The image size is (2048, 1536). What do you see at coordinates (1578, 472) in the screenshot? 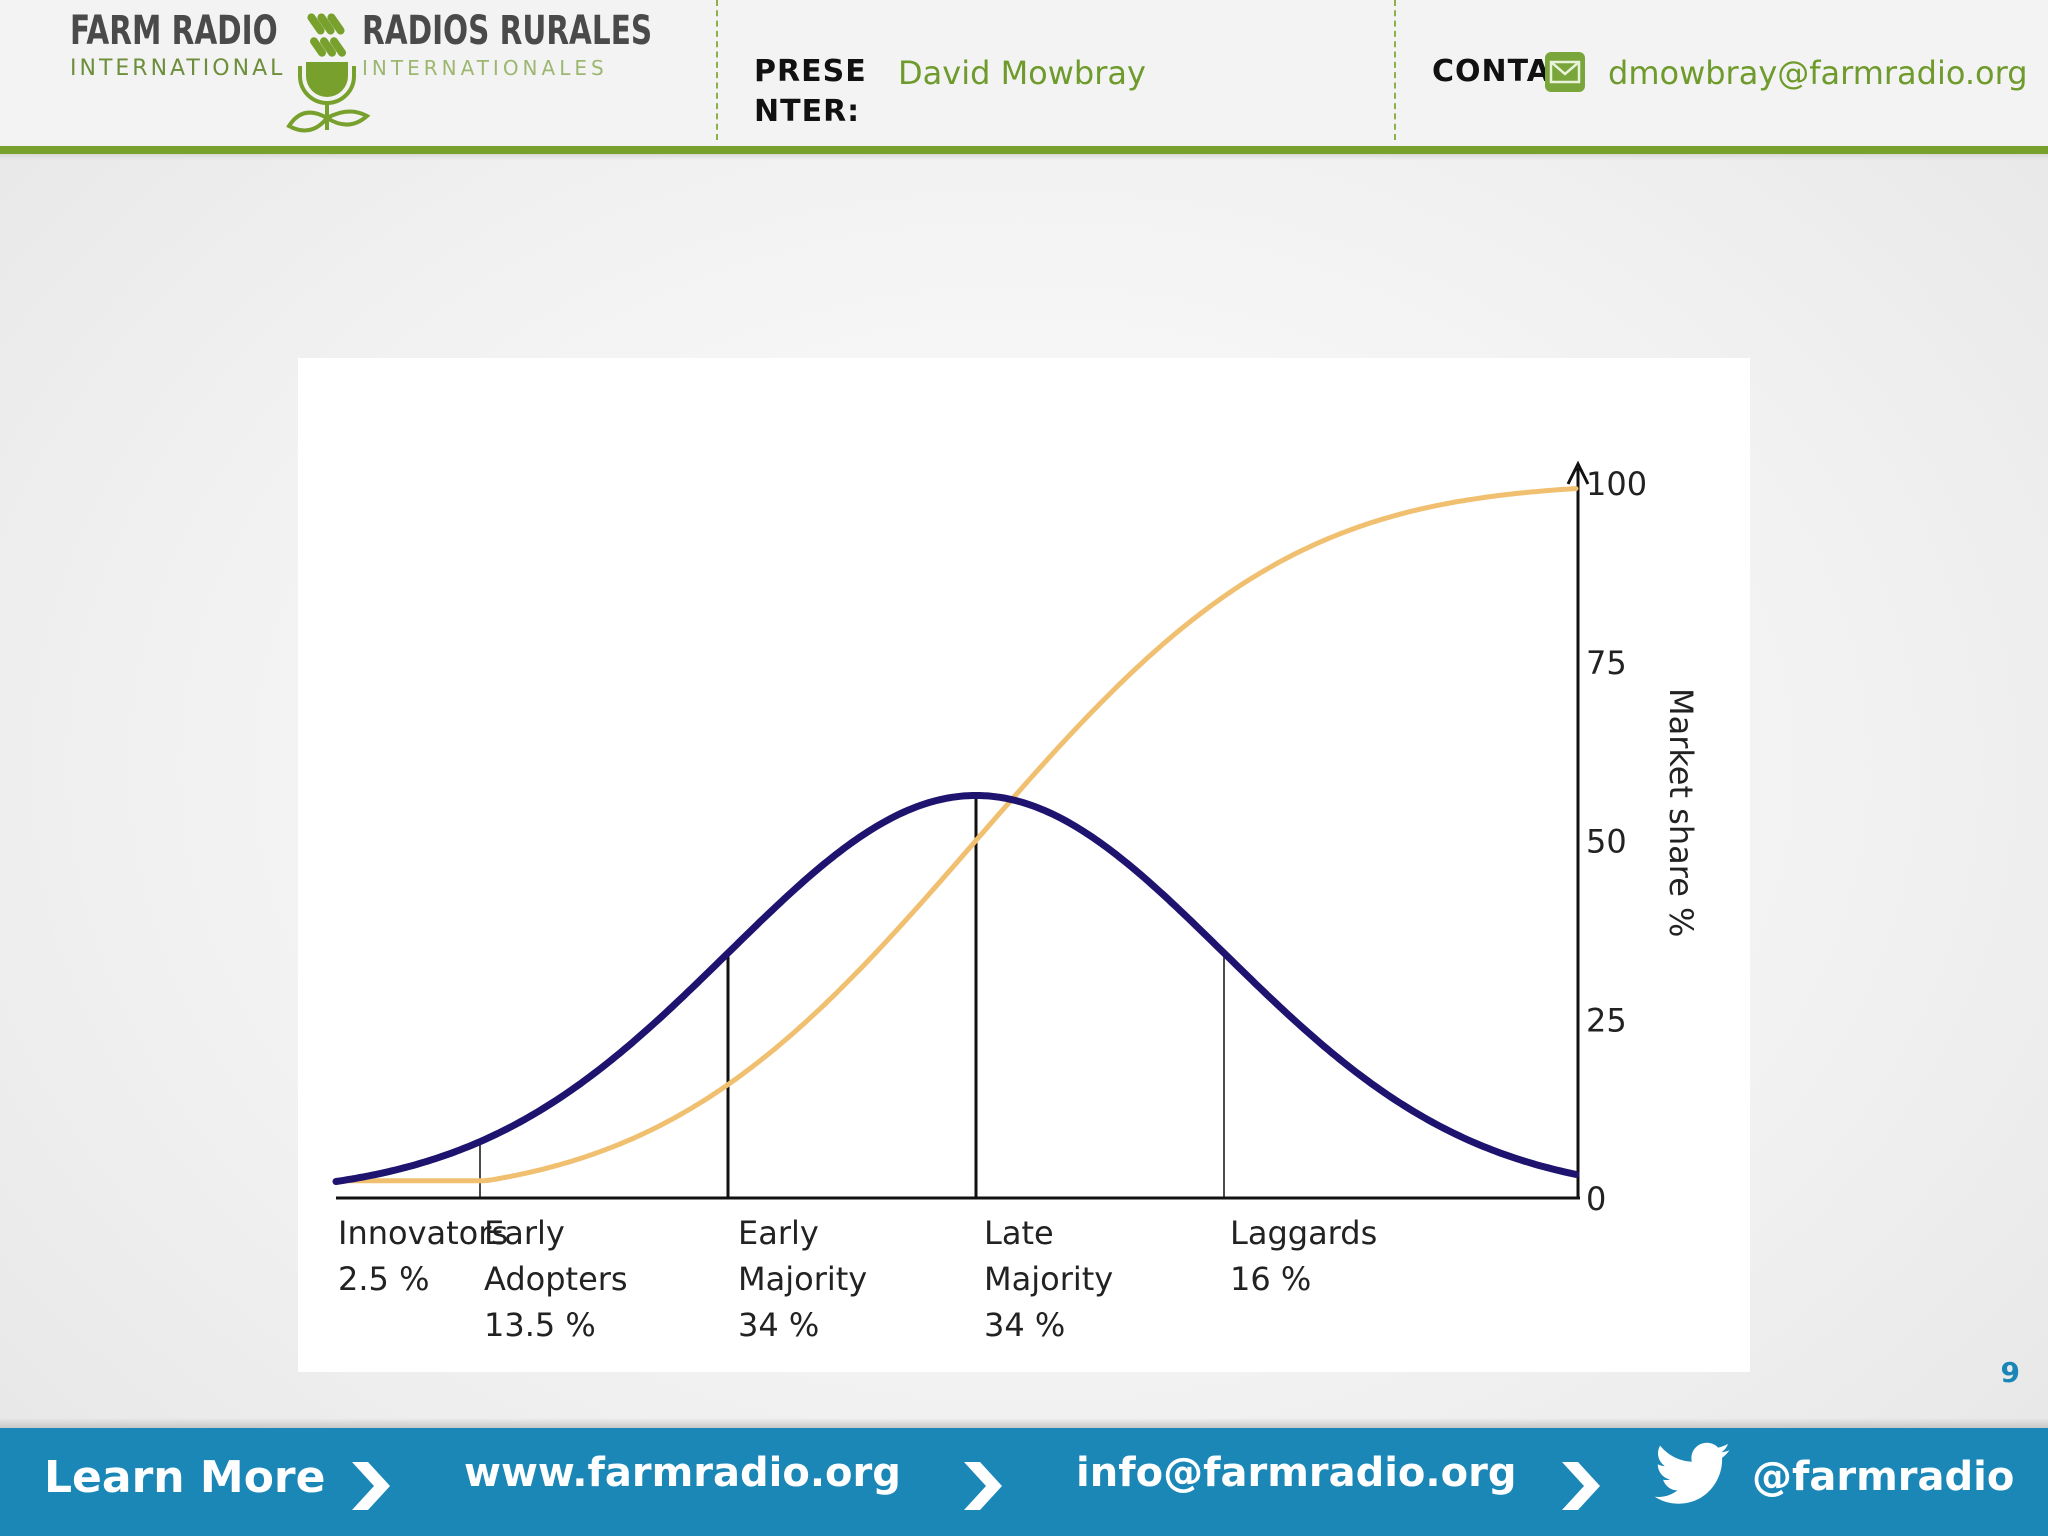
I see `y-axis-arrow` at bounding box center [1578, 472].